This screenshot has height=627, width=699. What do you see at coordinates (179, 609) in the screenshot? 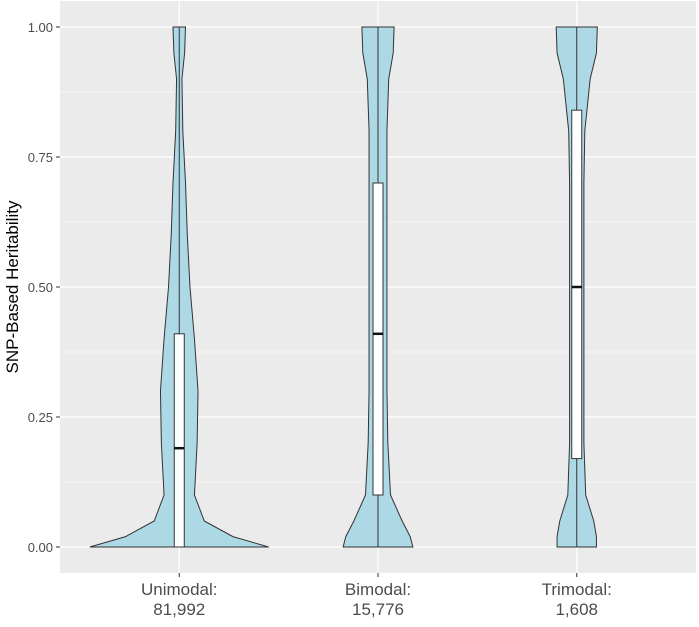
I see `x-tick-label-line: 81,992` at bounding box center [179, 609].